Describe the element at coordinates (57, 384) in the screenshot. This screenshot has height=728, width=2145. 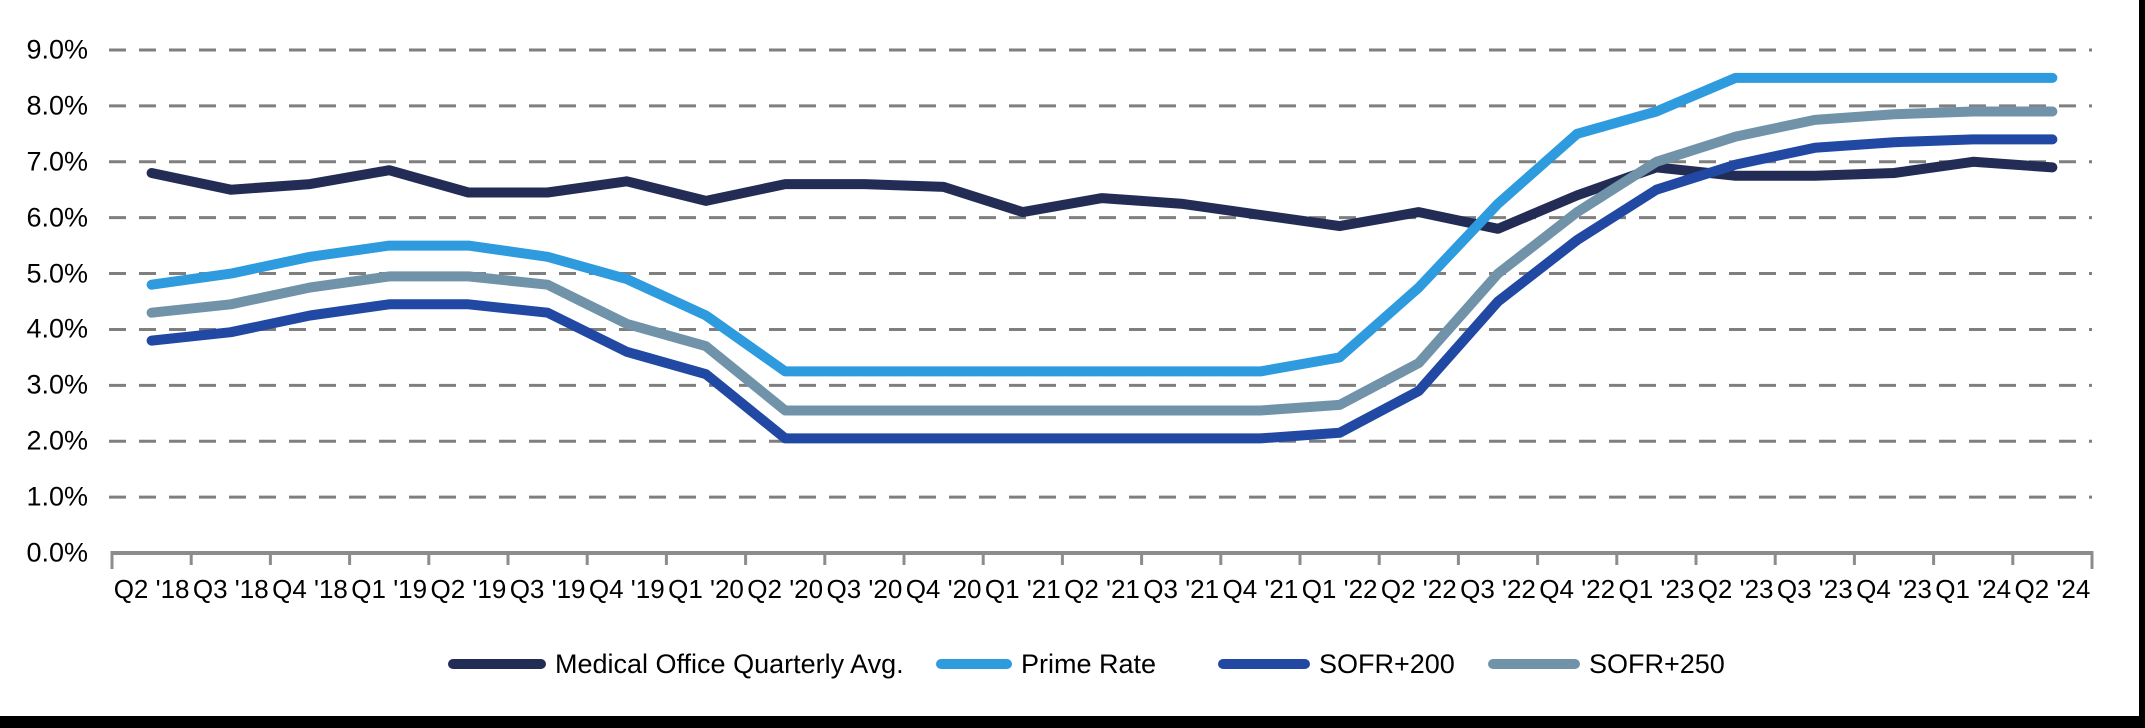
I see `y-axis-label: 3.0%` at that location.